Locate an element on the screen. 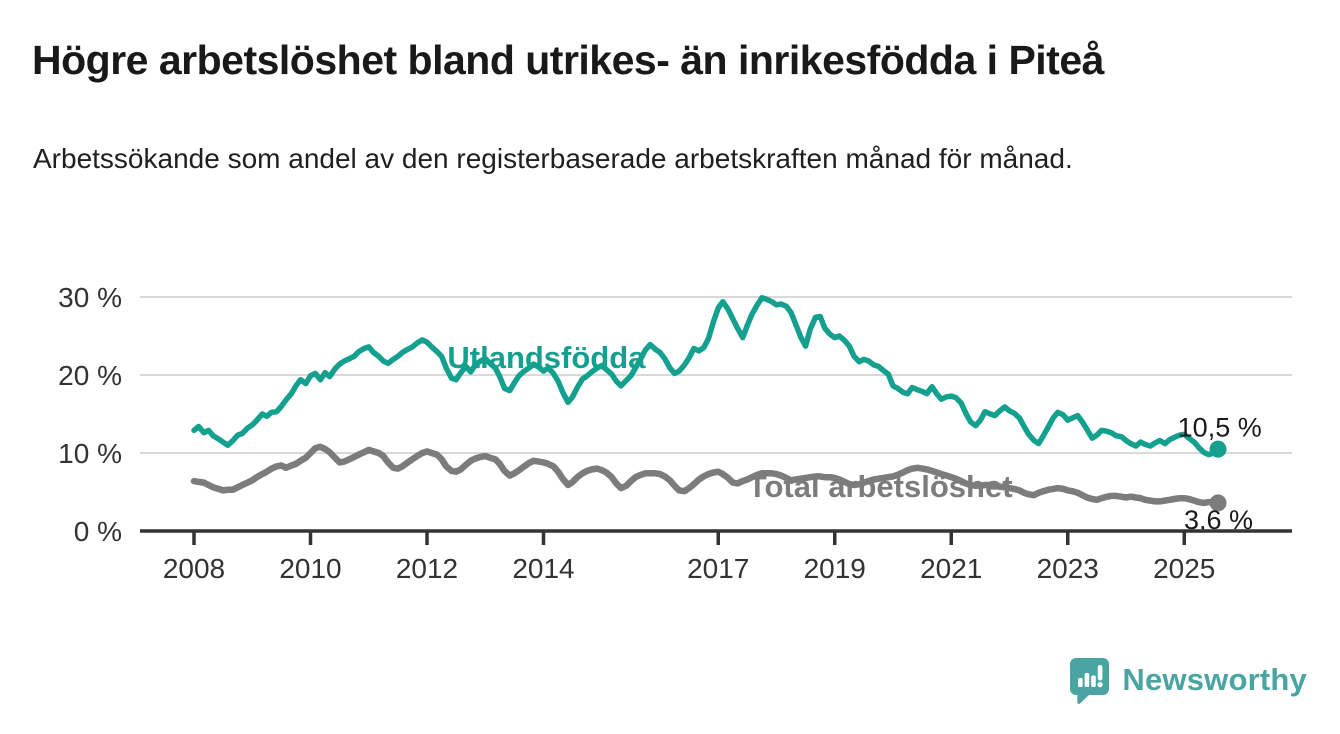 This screenshot has height=734, width=1340. x-tick-label-2019: 2019 is located at coordinates (835, 568).